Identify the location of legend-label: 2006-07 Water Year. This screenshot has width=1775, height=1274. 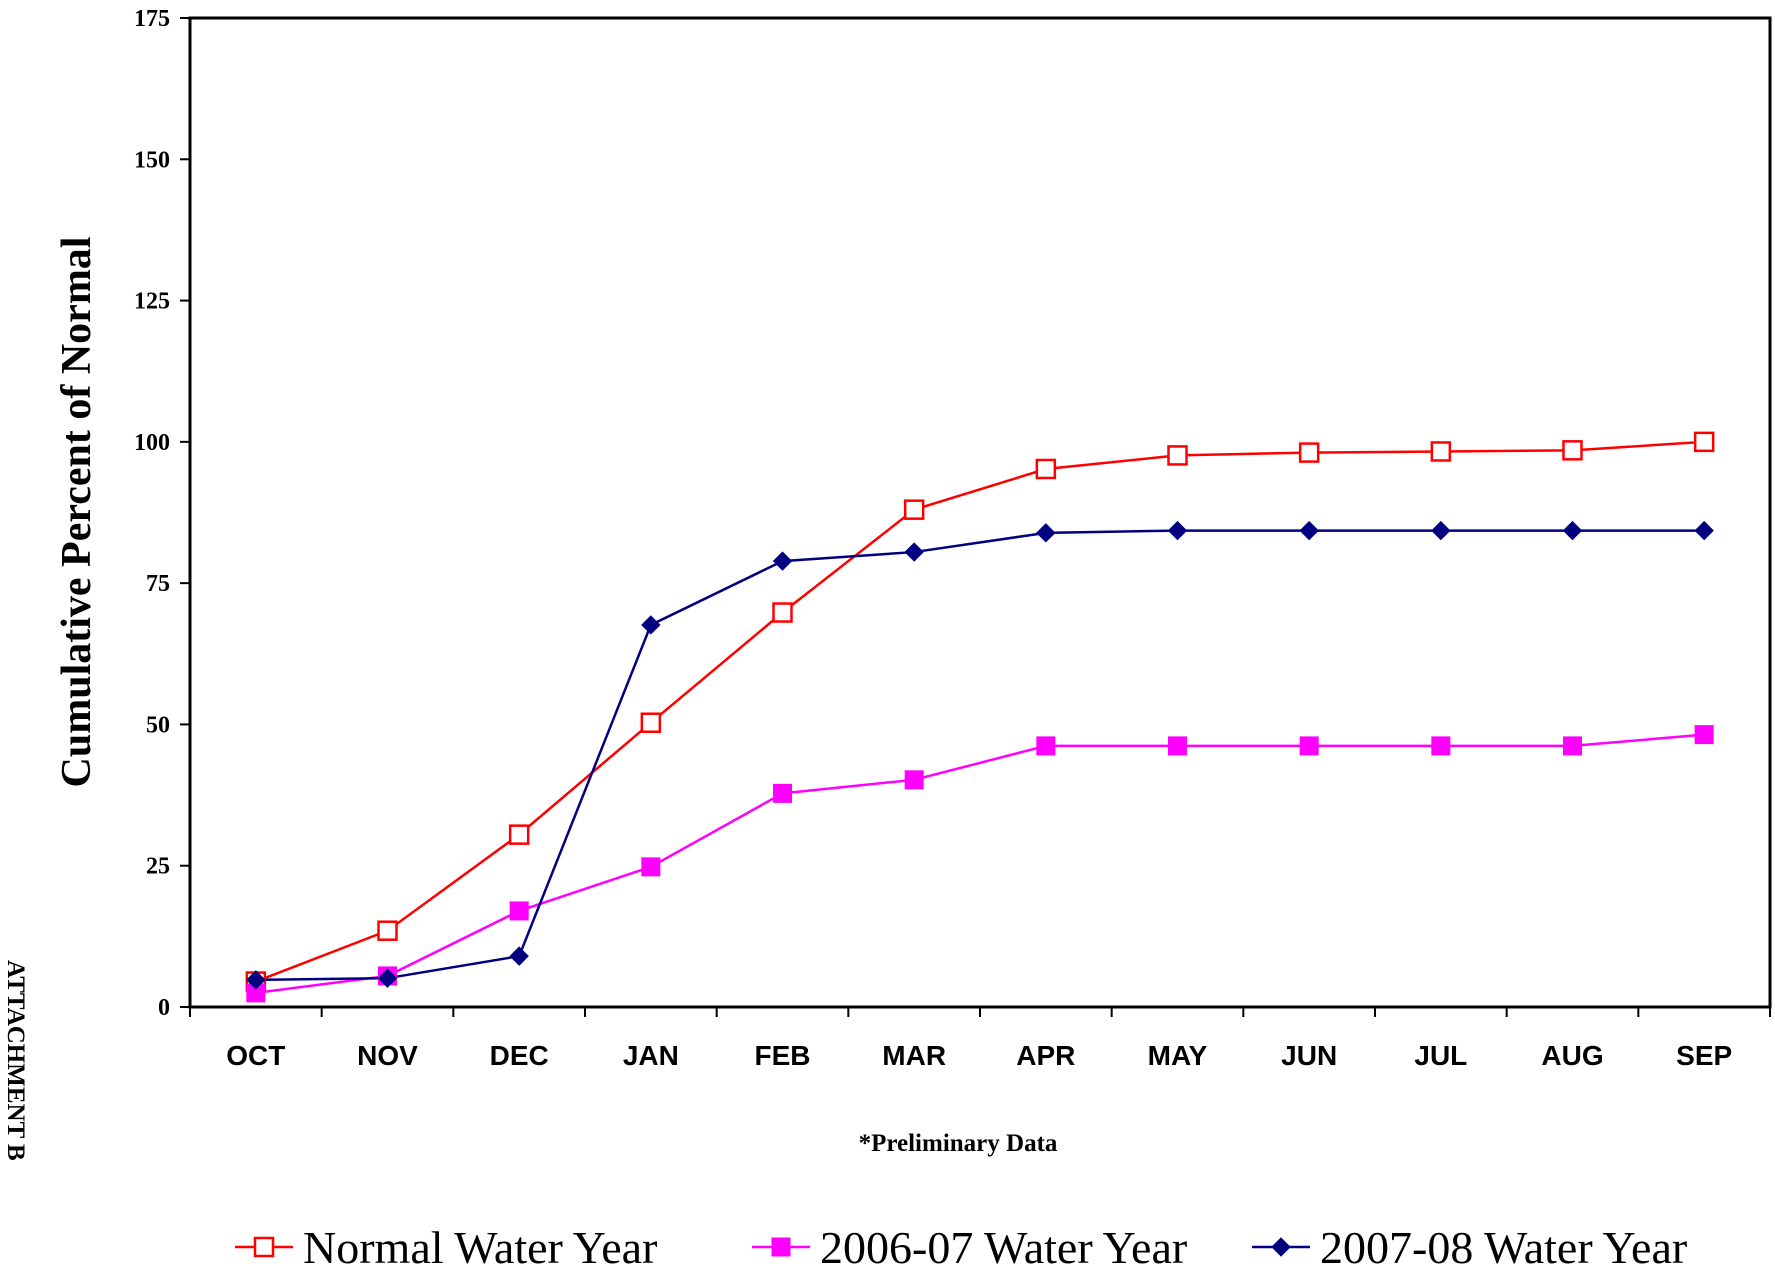
(1003, 1247).